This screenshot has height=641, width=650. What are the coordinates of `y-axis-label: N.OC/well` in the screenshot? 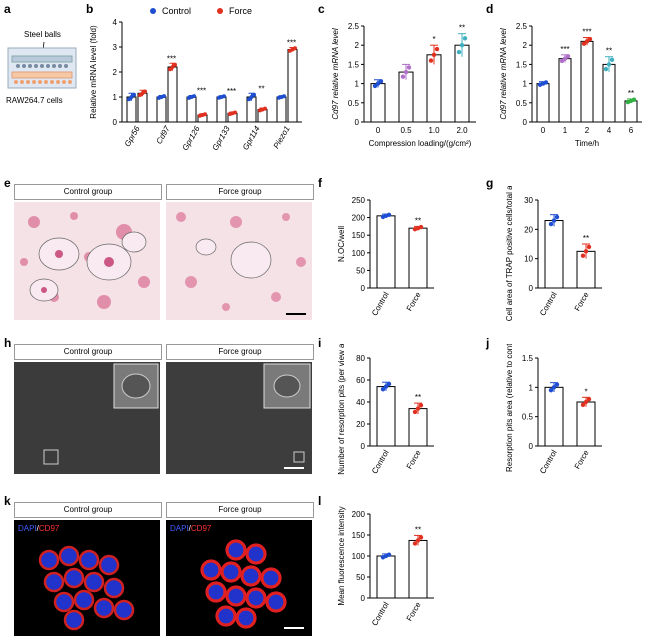 It's located at (341, 244).